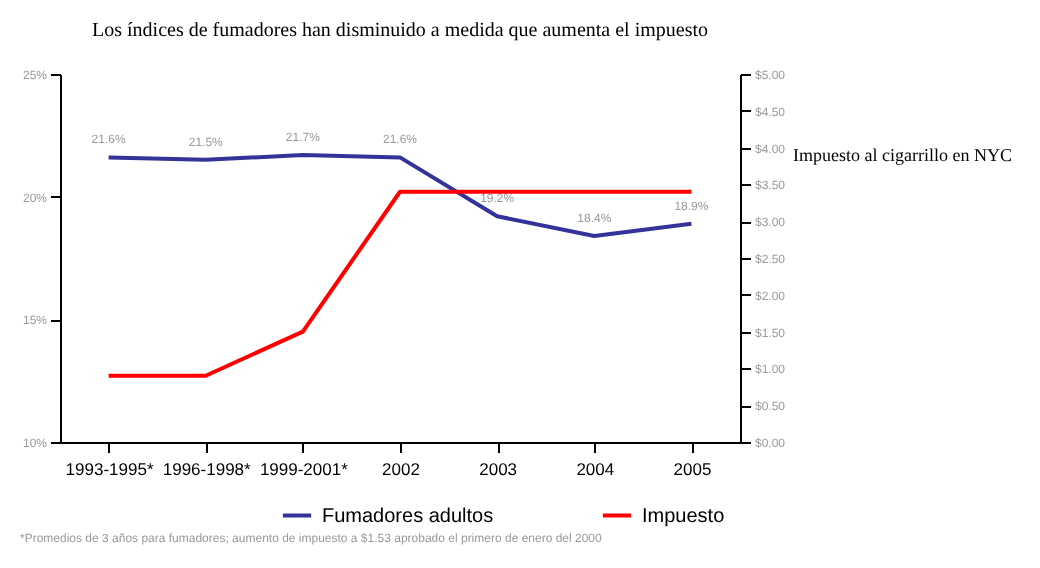 Image resolution: width=1040 pixels, height=568 pixels. What do you see at coordinates (304, 469) in the screenshot?
I see `x-tick-label: 1999-2001*` at bounding box center [304, 469].